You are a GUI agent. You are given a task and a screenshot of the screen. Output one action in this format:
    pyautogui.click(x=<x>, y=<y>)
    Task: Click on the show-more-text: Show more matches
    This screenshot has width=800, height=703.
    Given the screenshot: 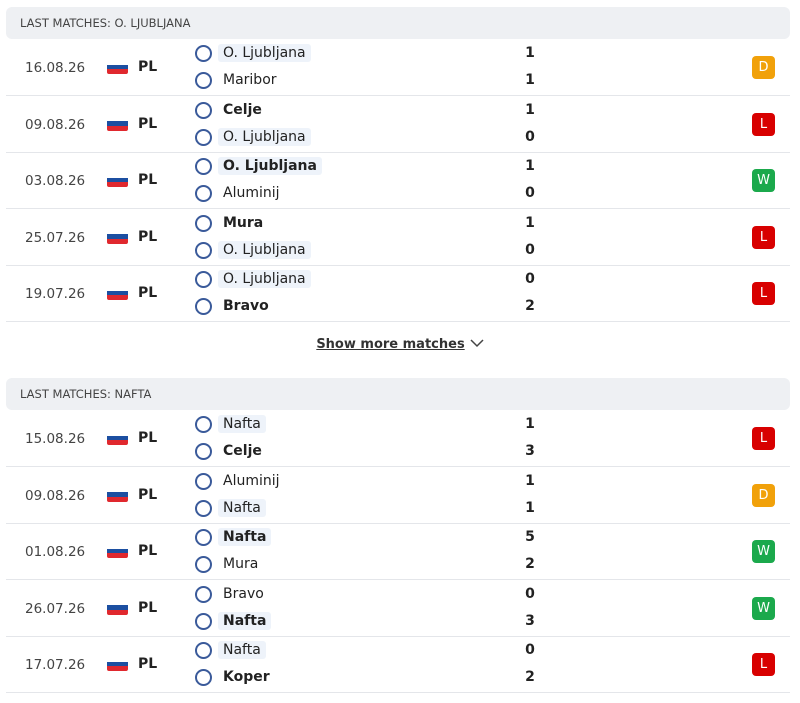 What is the action you would take?
    pyautogui.click(x=390, y=344)
    